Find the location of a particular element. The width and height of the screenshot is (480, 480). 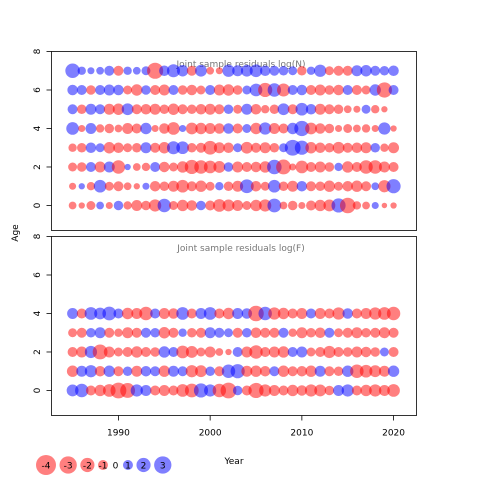

bottom-bubble-age3-2007 is located at coordinates (274, 332).